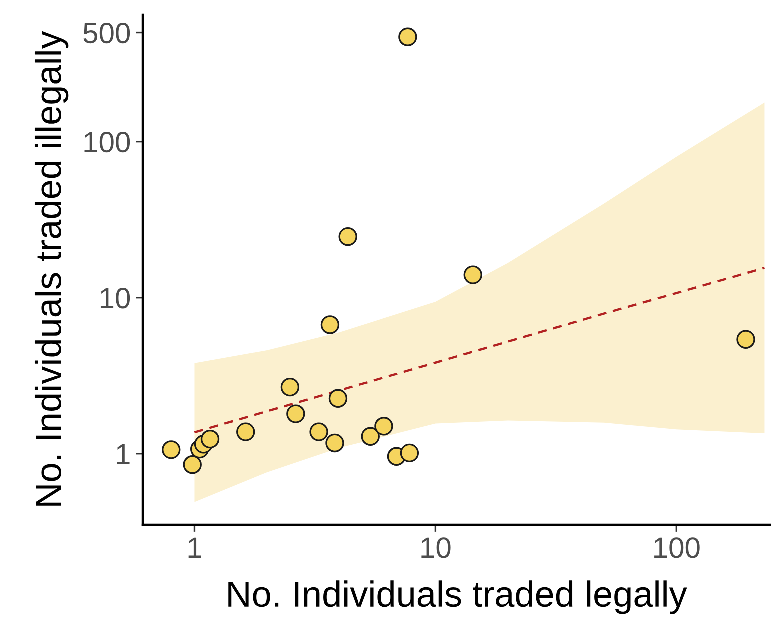  I want to click on x-tick-label: 10, so click(436, 548).